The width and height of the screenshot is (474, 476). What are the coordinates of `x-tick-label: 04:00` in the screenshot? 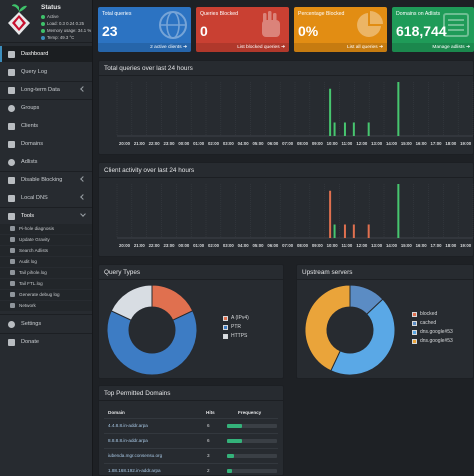 It's located at (244, 245).